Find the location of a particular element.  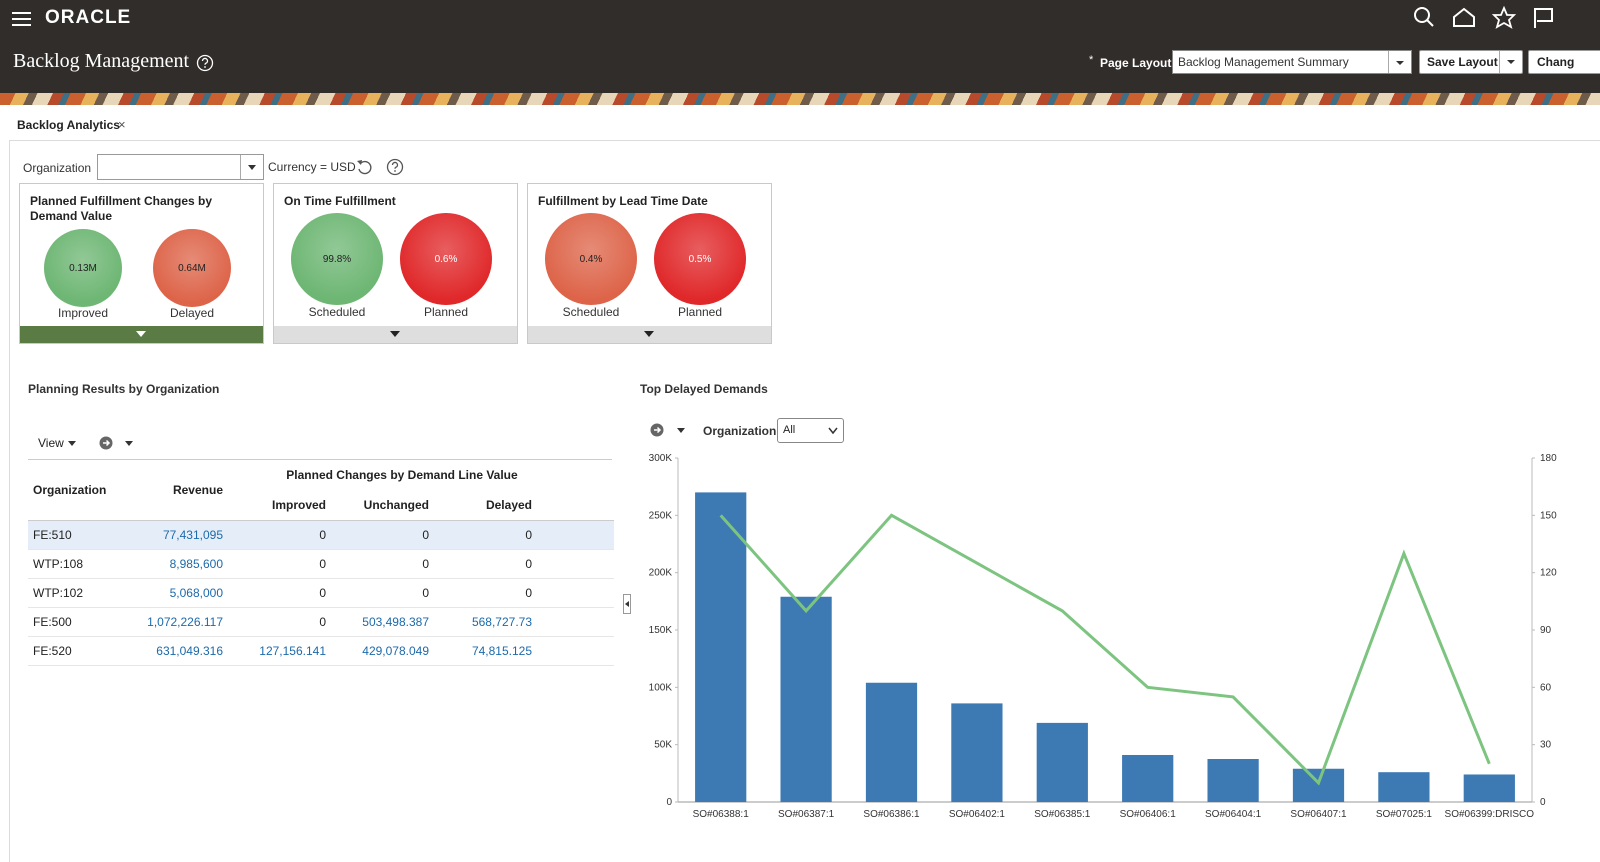

table-row: WTP:102 5,068,000 0 0 0 is located at coordinates (321, 593).